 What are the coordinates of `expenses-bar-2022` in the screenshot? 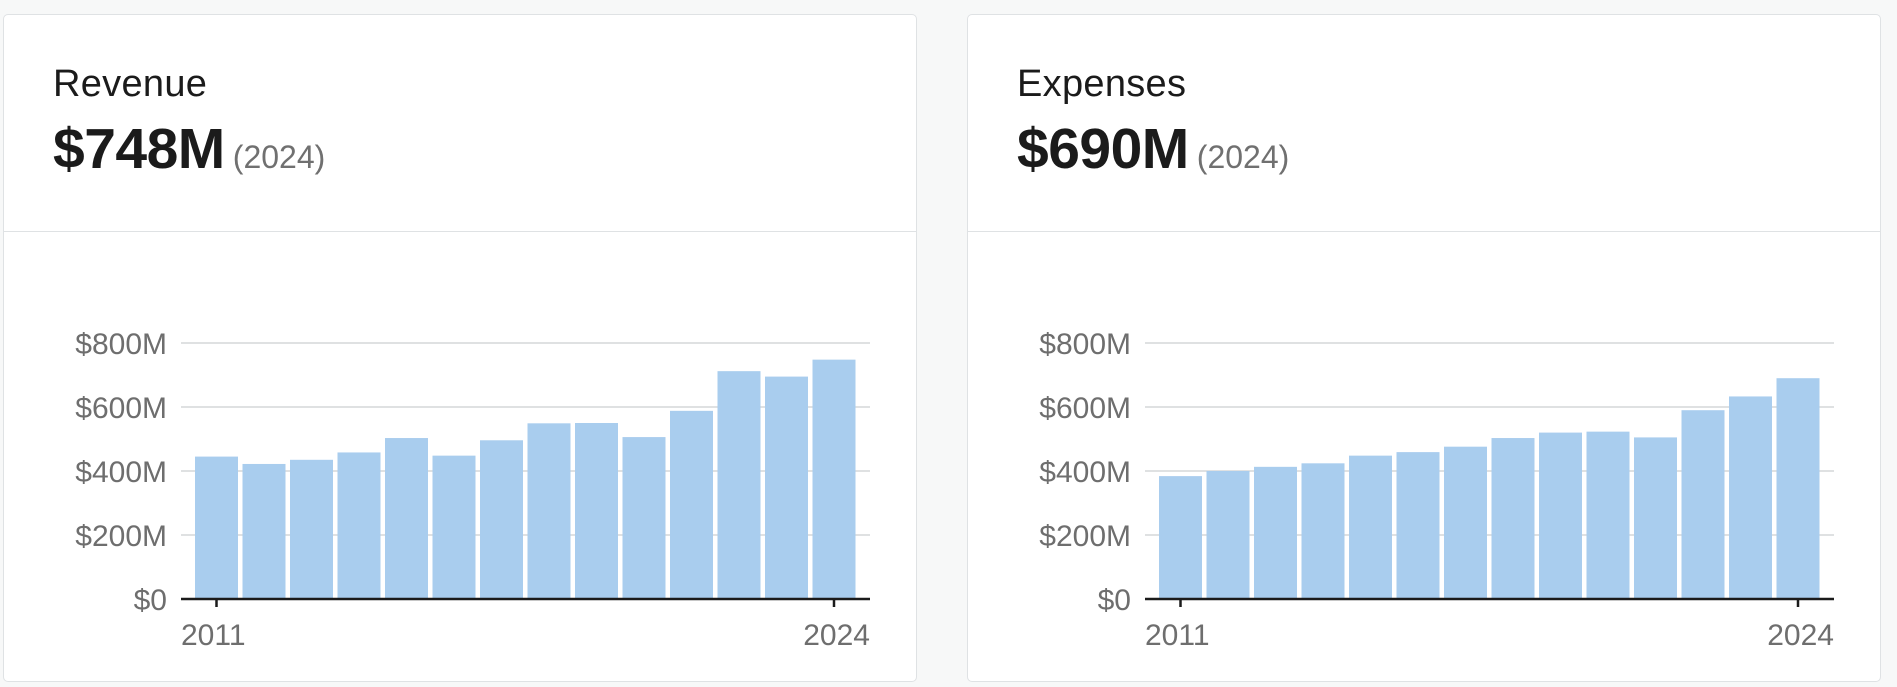 It's located at (1703, 504).